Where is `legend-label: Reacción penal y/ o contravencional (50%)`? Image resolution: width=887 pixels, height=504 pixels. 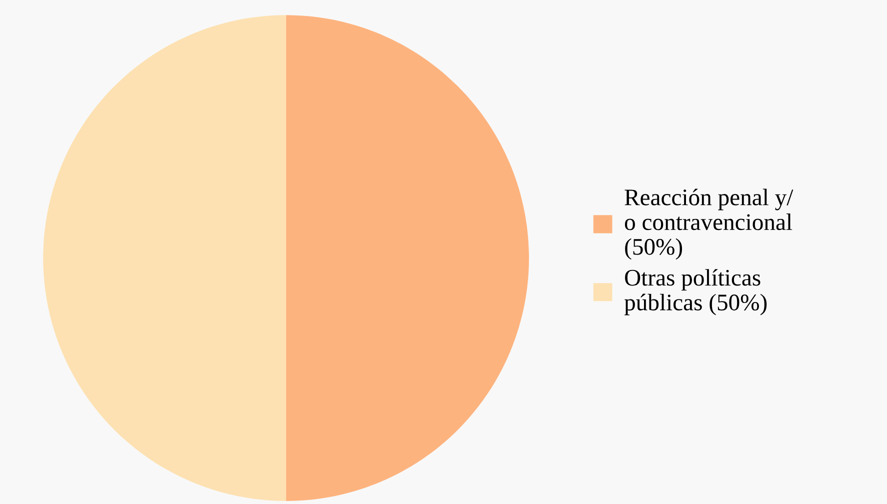
legend-label: Reacción penal y/ o contravencional (50%) is located at coordinates (709, 224).